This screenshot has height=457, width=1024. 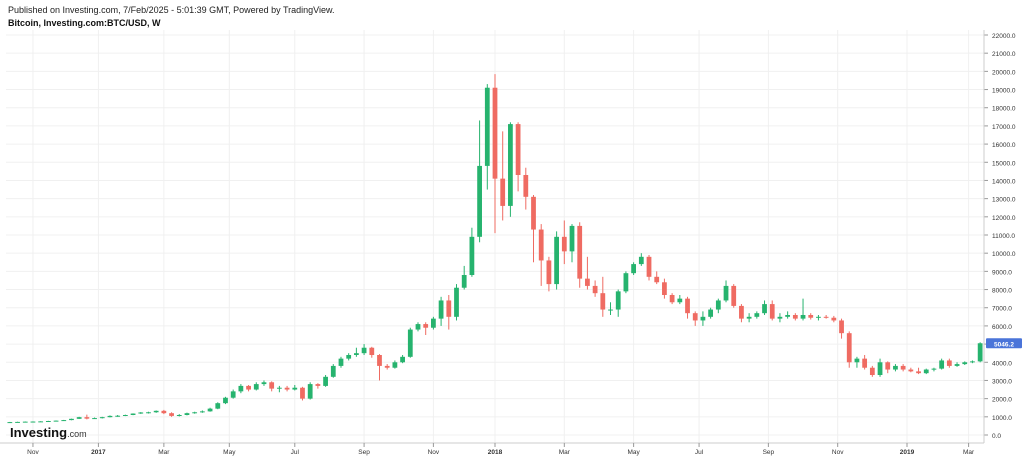 I want to click on x-tick-label: Jul, so click(x=699, y=452).